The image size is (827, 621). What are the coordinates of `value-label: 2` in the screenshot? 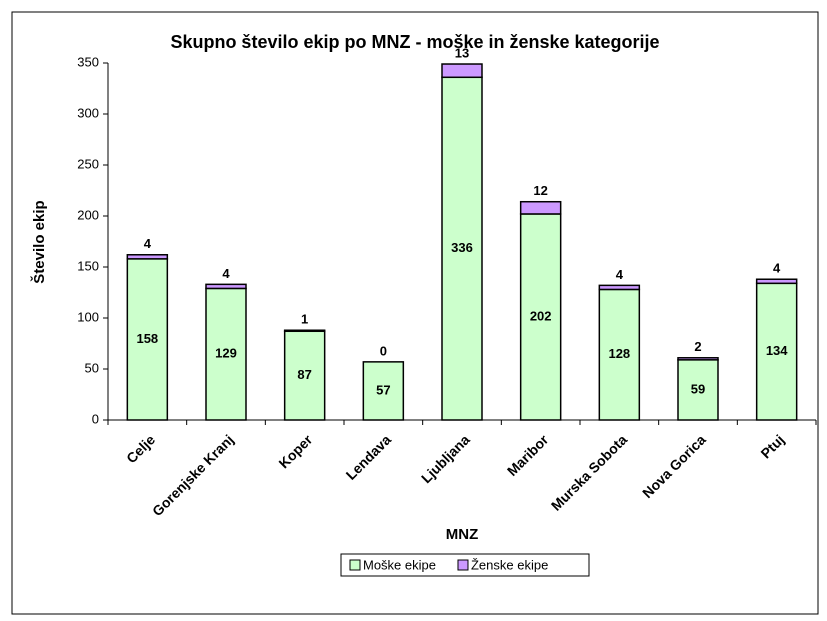 It's located at (697, 346).